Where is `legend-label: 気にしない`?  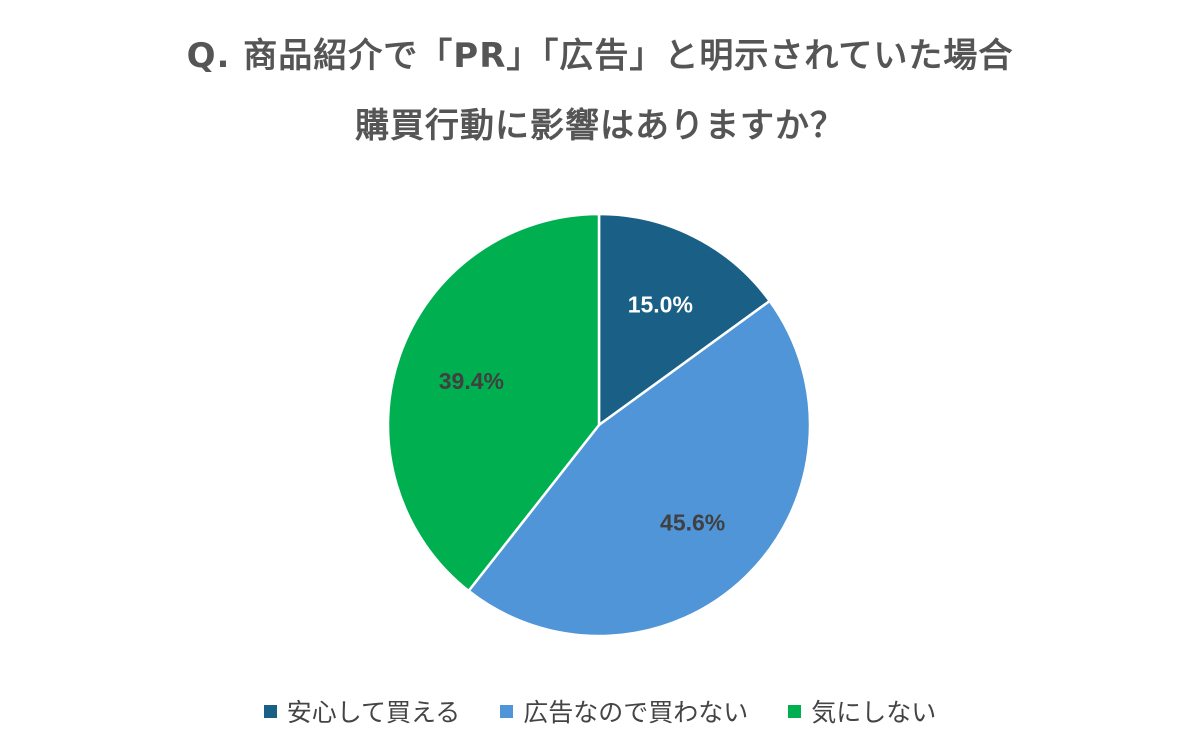
legend-label: 気にしない is located at coordinates (874, 712).